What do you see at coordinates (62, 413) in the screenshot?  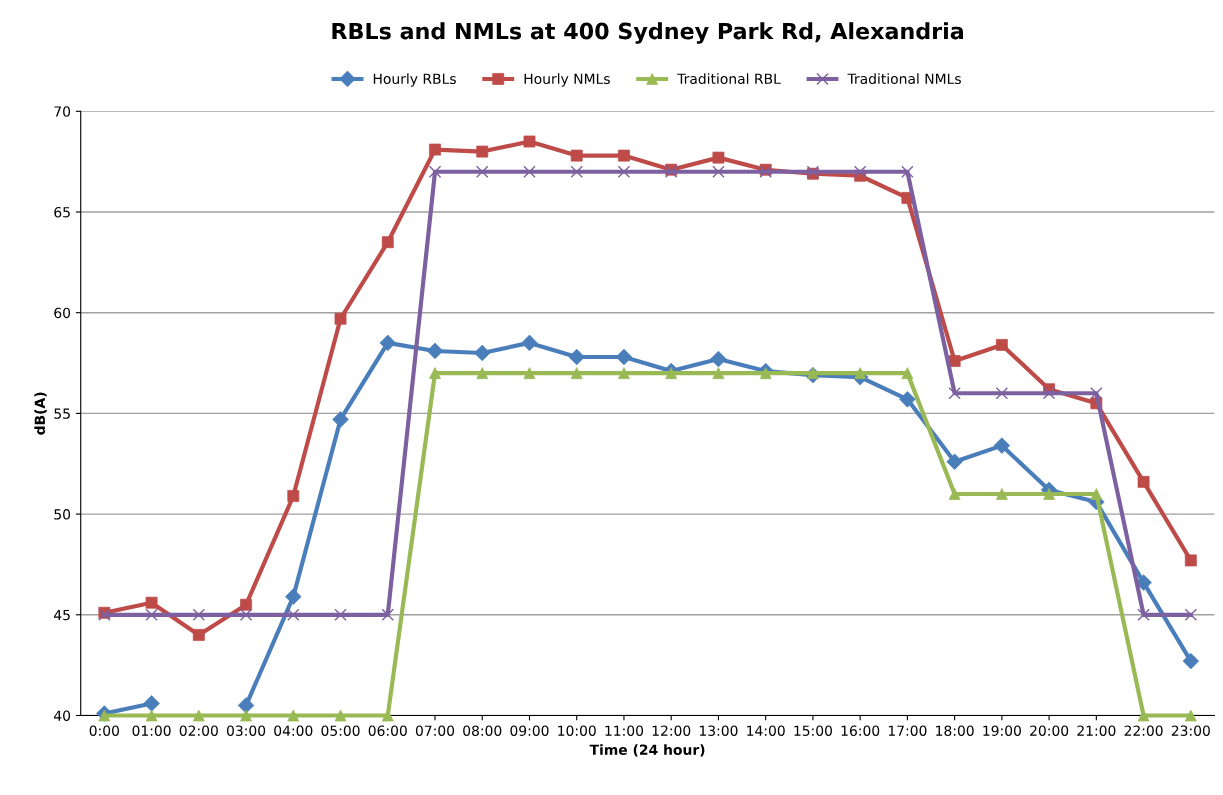 I see `y-tick-label: 55` at bounding box center [62, 413].